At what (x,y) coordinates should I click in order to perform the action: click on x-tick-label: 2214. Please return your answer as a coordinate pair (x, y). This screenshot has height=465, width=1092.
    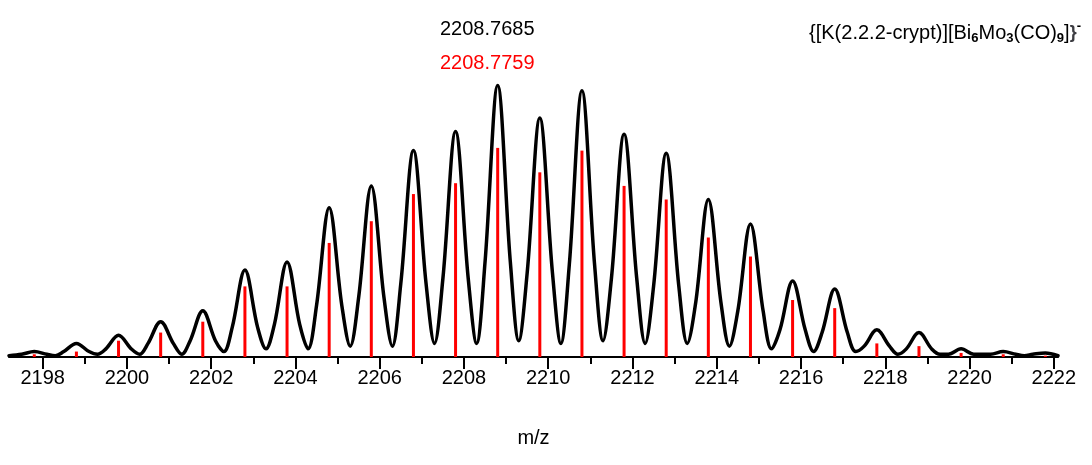
    Looking at the image, I should click on (717, 377).